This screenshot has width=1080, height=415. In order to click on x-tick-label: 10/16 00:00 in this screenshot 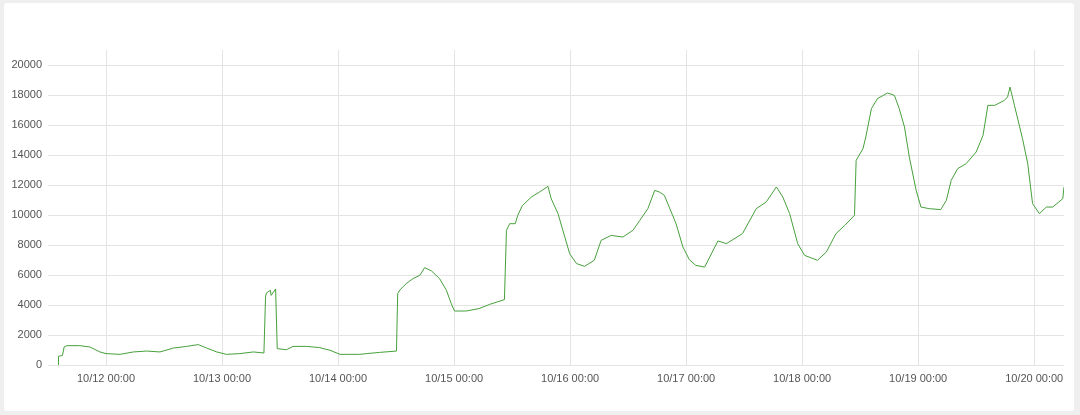, I will do `click(570, 377)`.